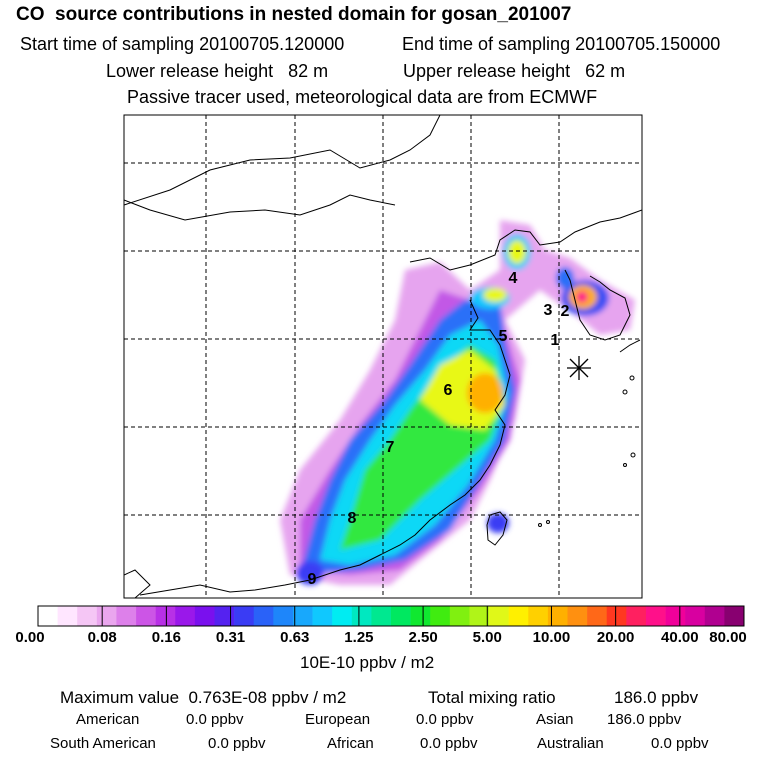 This screenshot has height=768, width=768. I want to click on upper-release-height-label: Upper release height 62 m, so click(514, 71).